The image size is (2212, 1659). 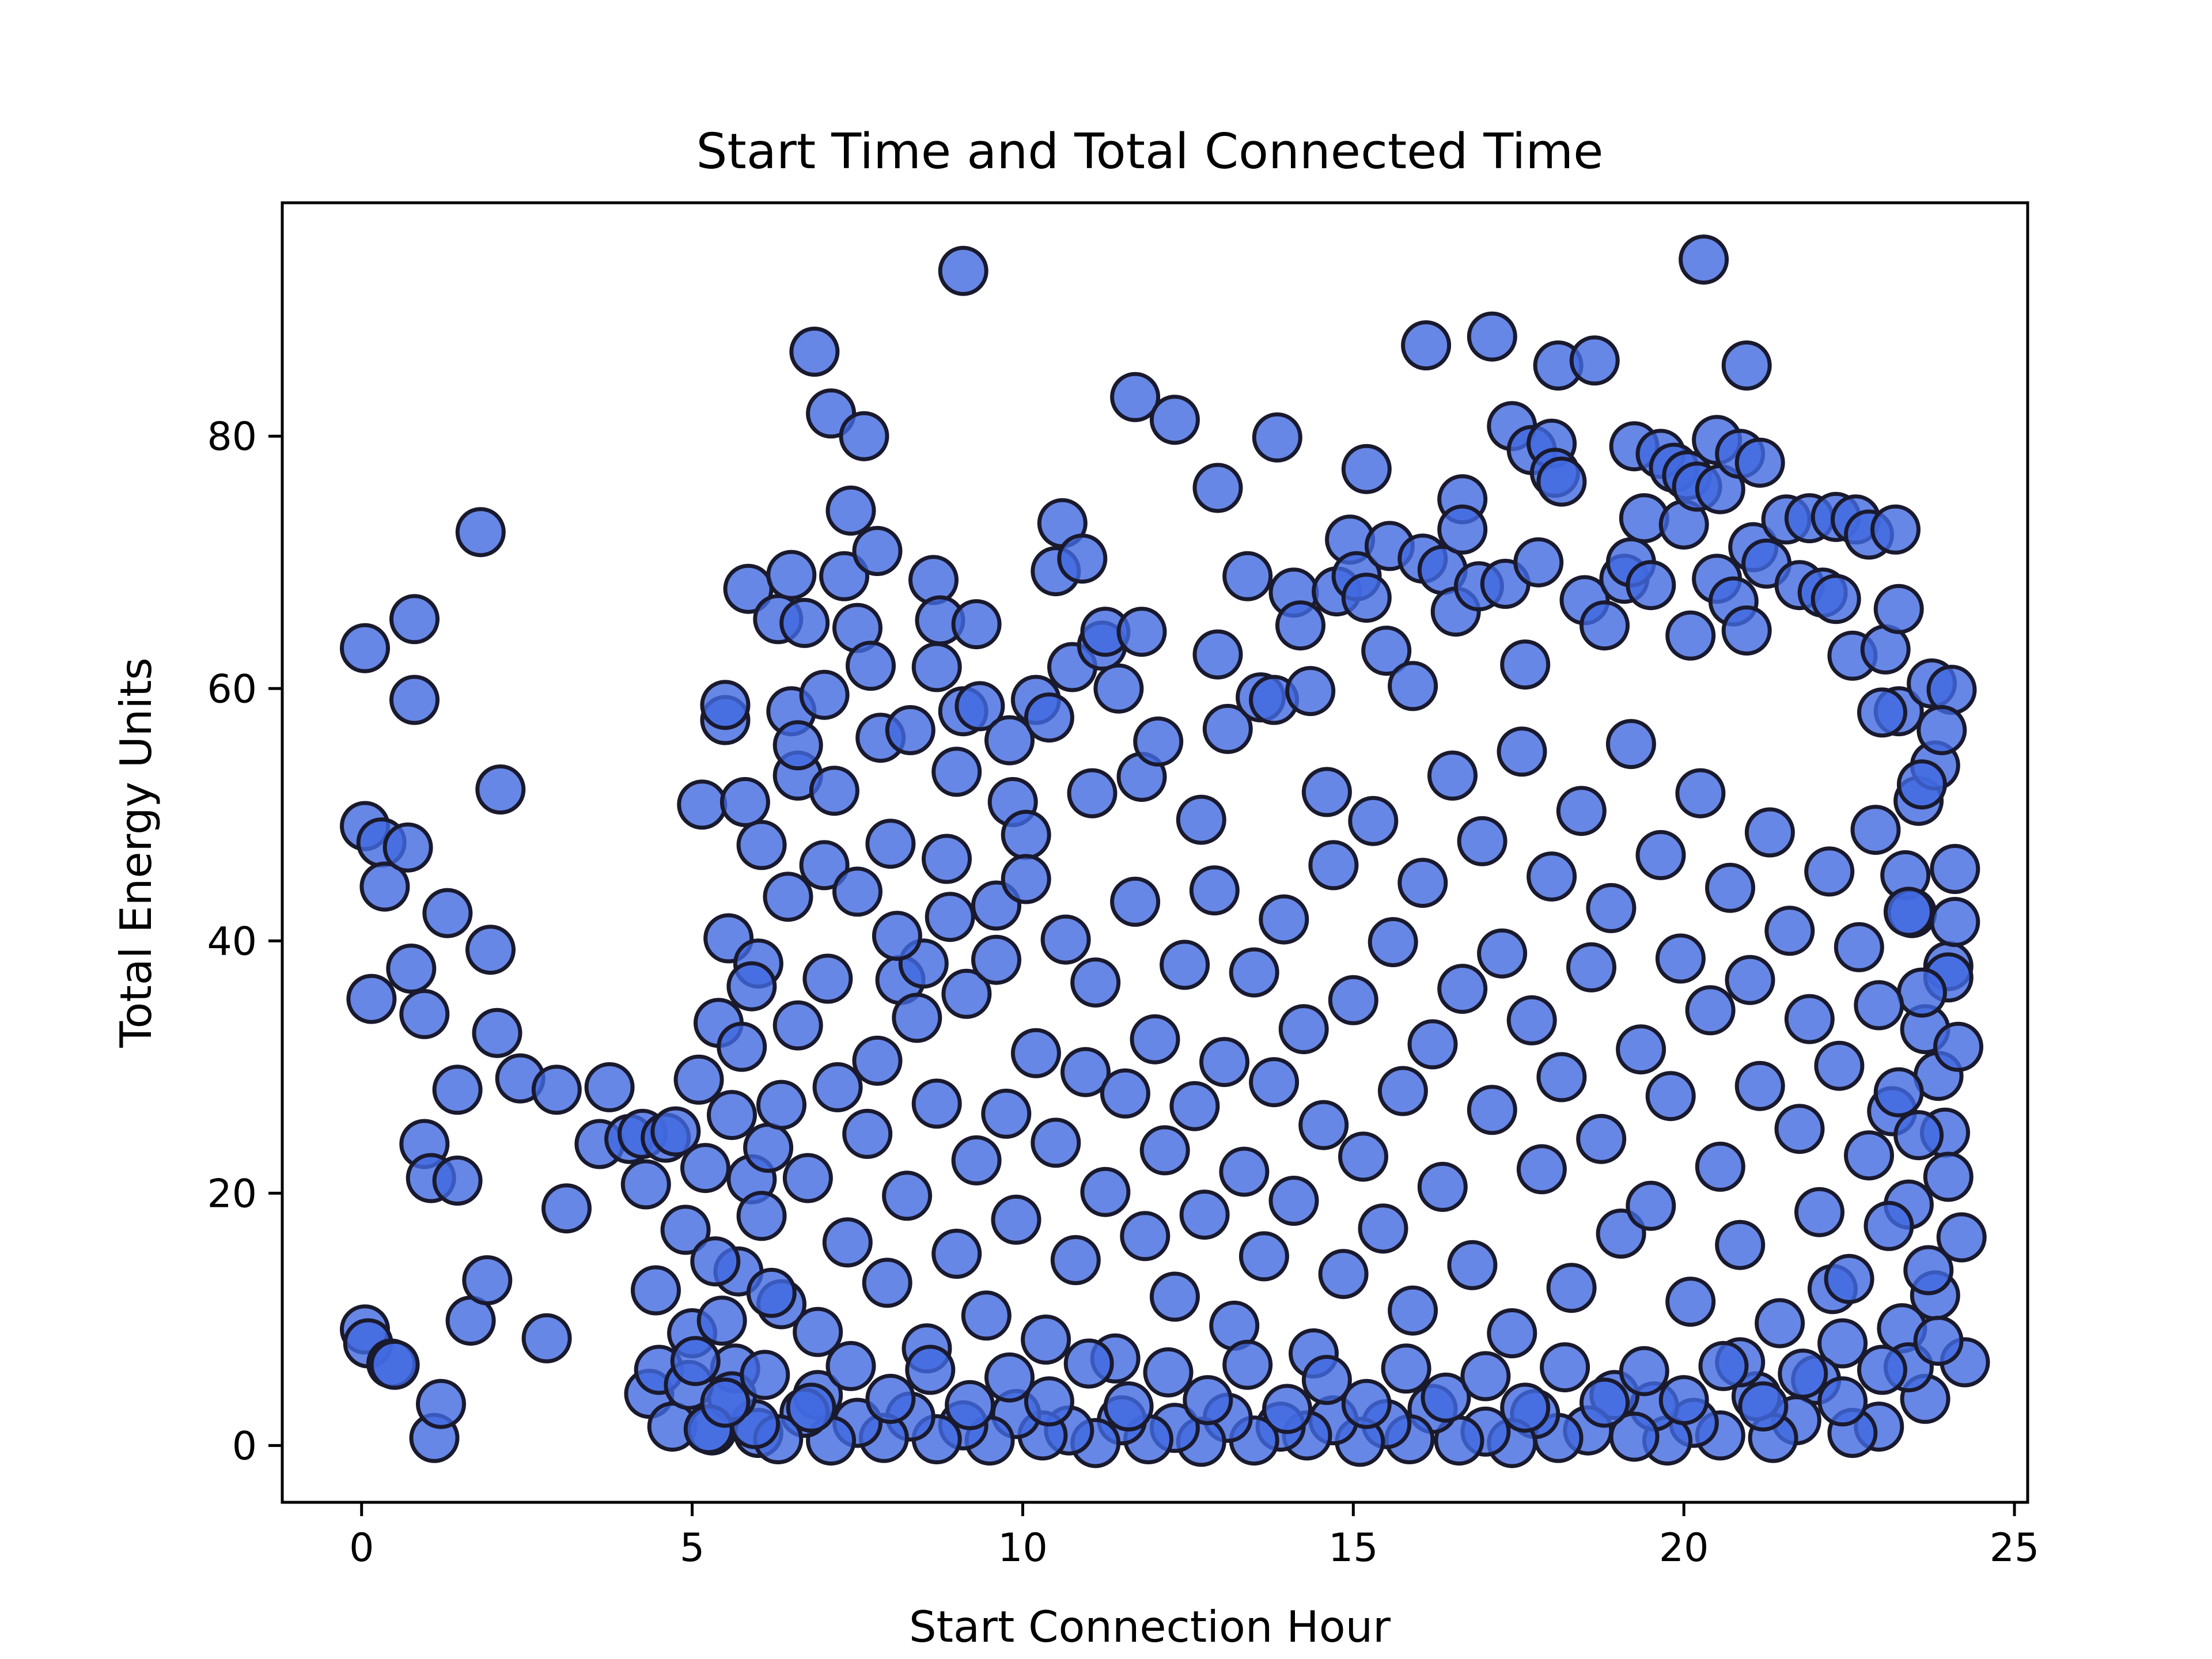 What do you see at coordinates (1194, 1536) in the screenshot?
I see `x-axis-ticks: 0 5 10 15 20 25` at bounding box center [1194, 1536].